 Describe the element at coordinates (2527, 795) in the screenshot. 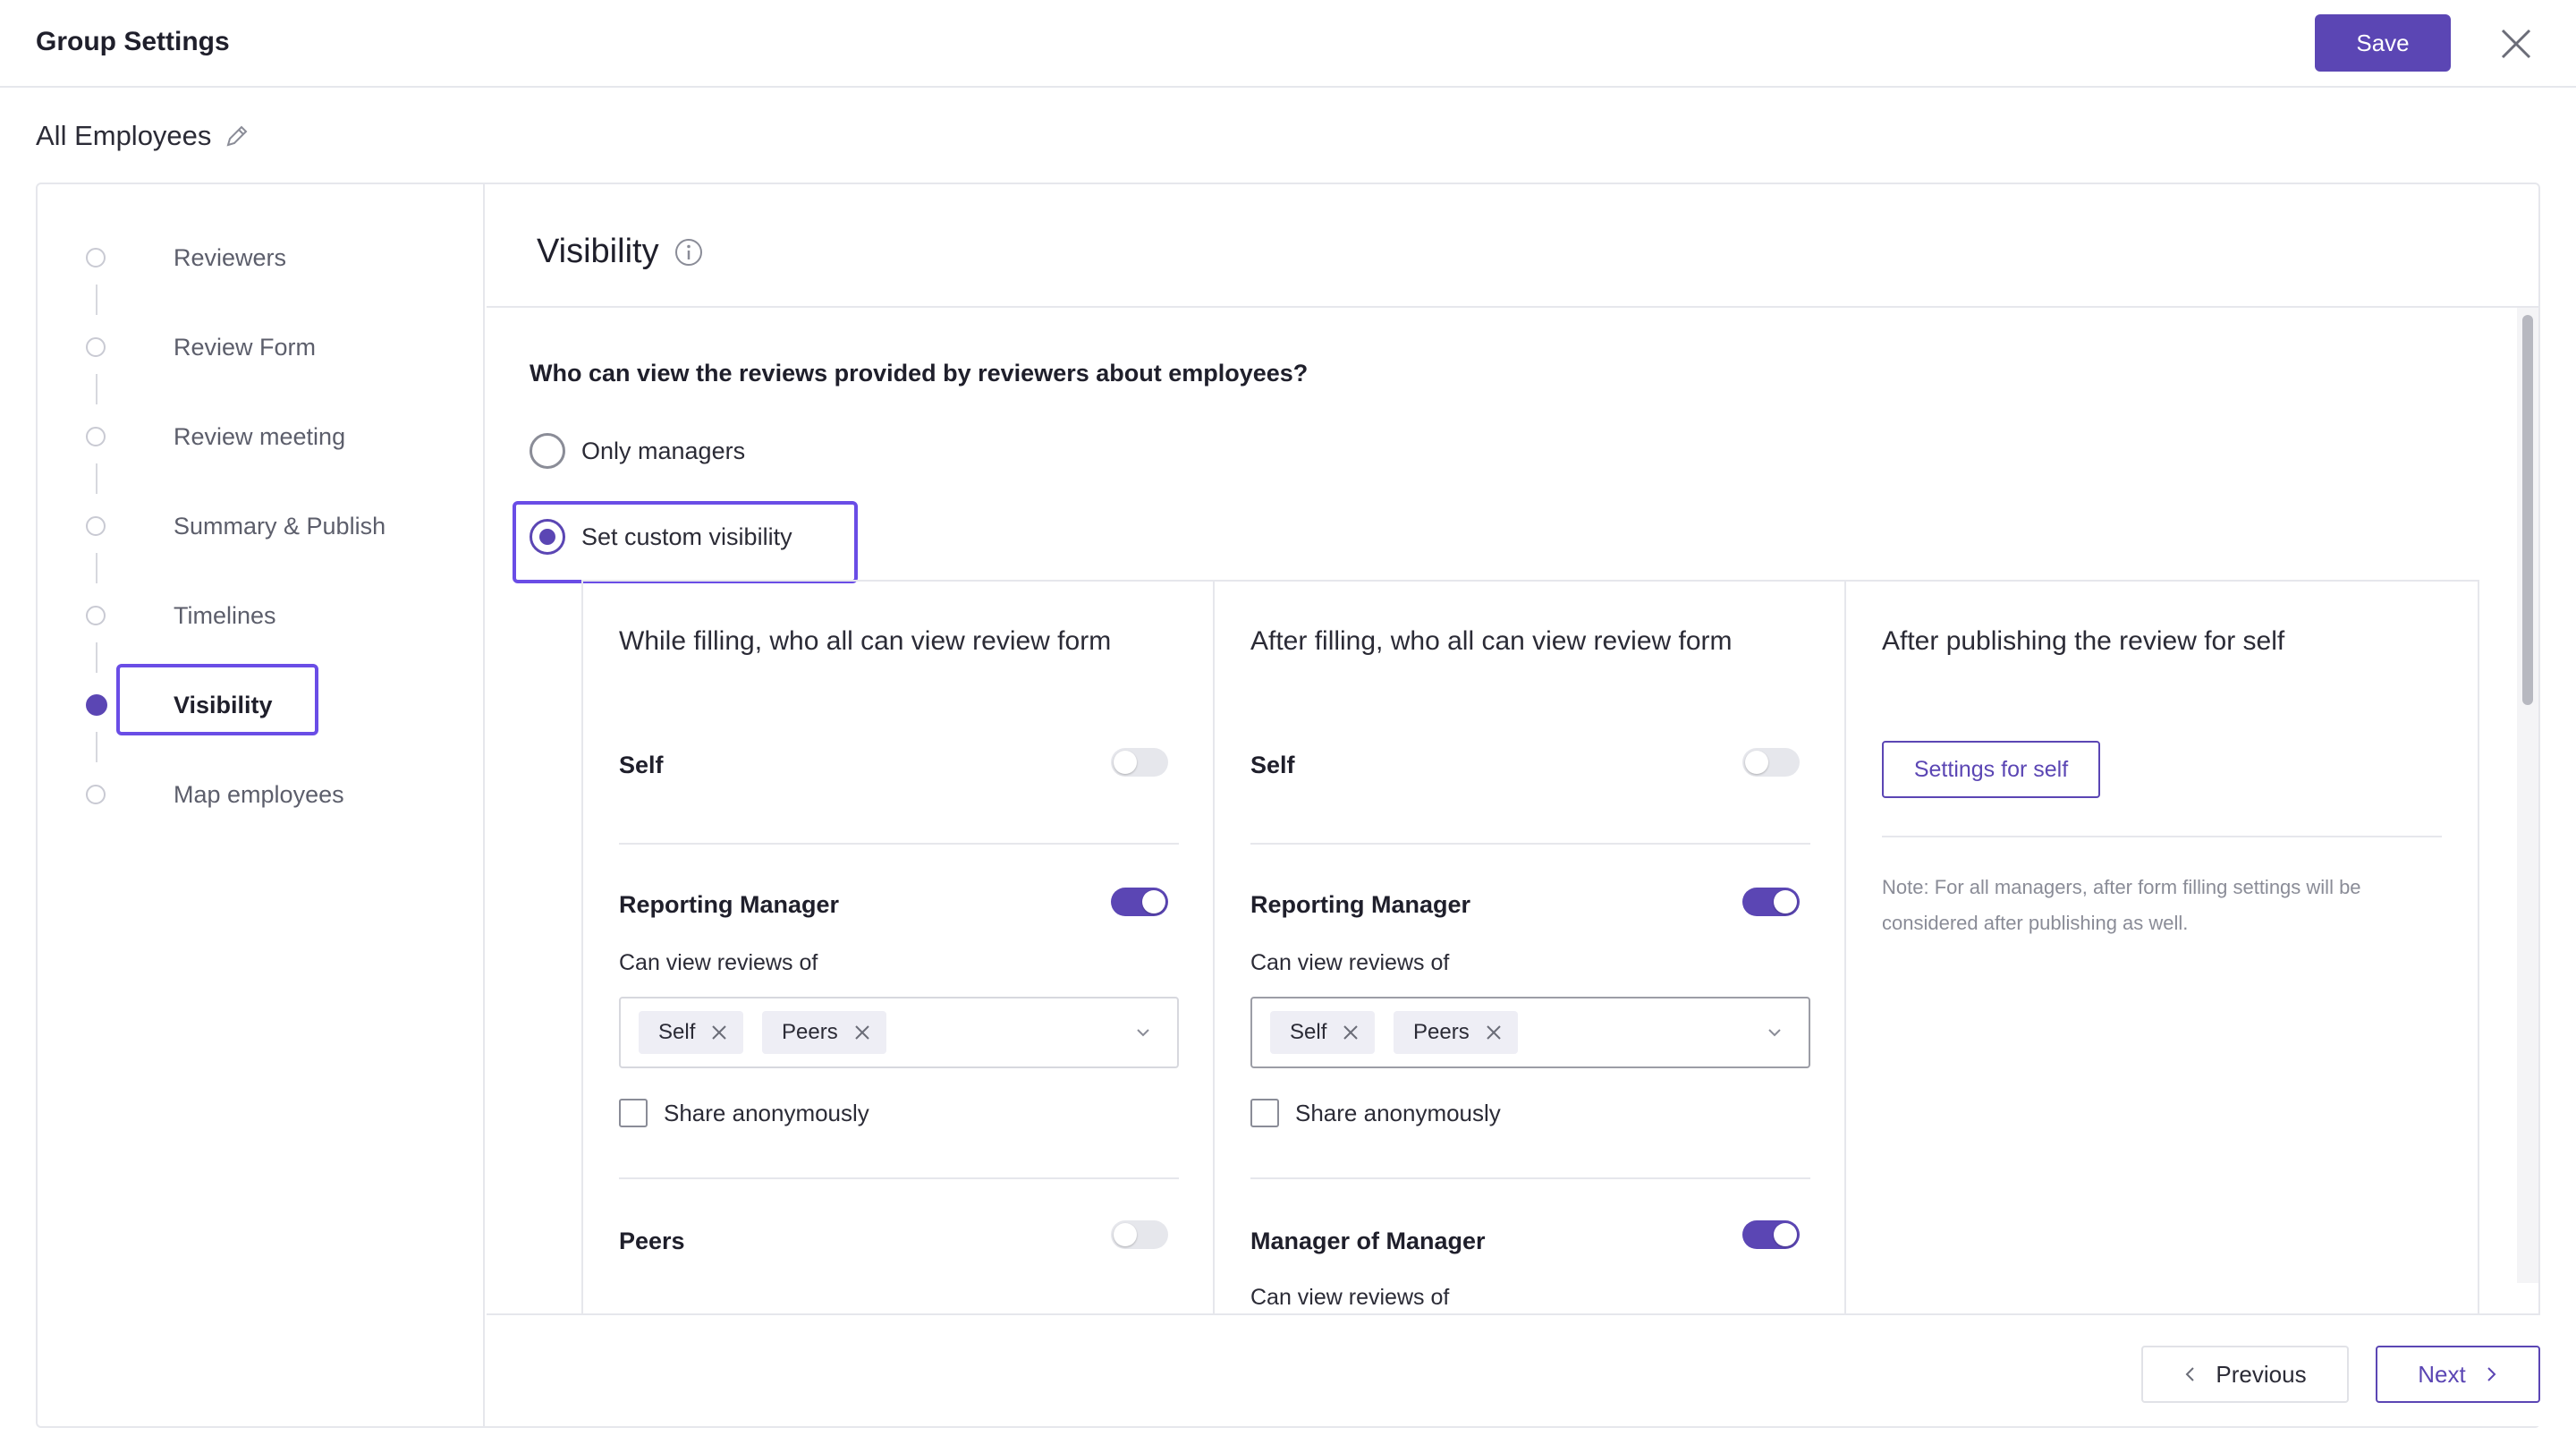

I see `content-scrollbar` at that location.